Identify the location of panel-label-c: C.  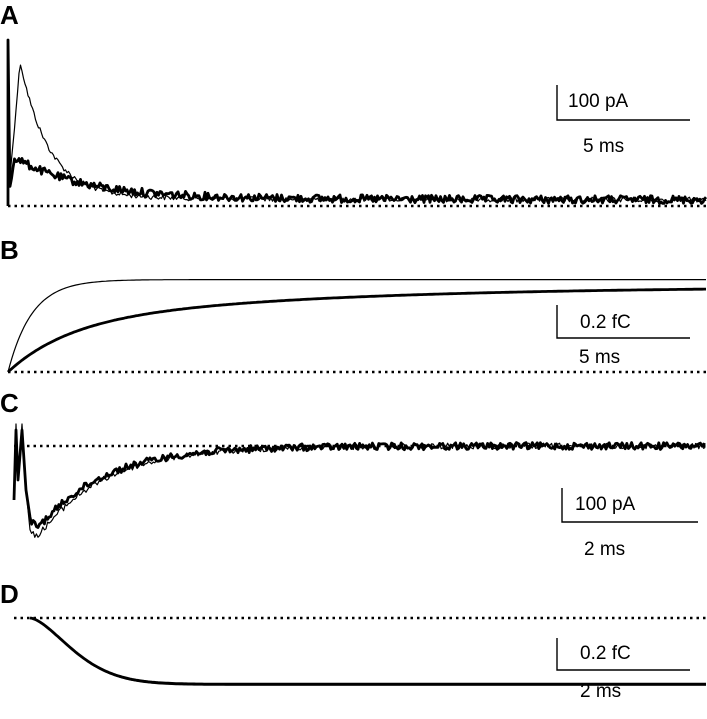
(9, 403).